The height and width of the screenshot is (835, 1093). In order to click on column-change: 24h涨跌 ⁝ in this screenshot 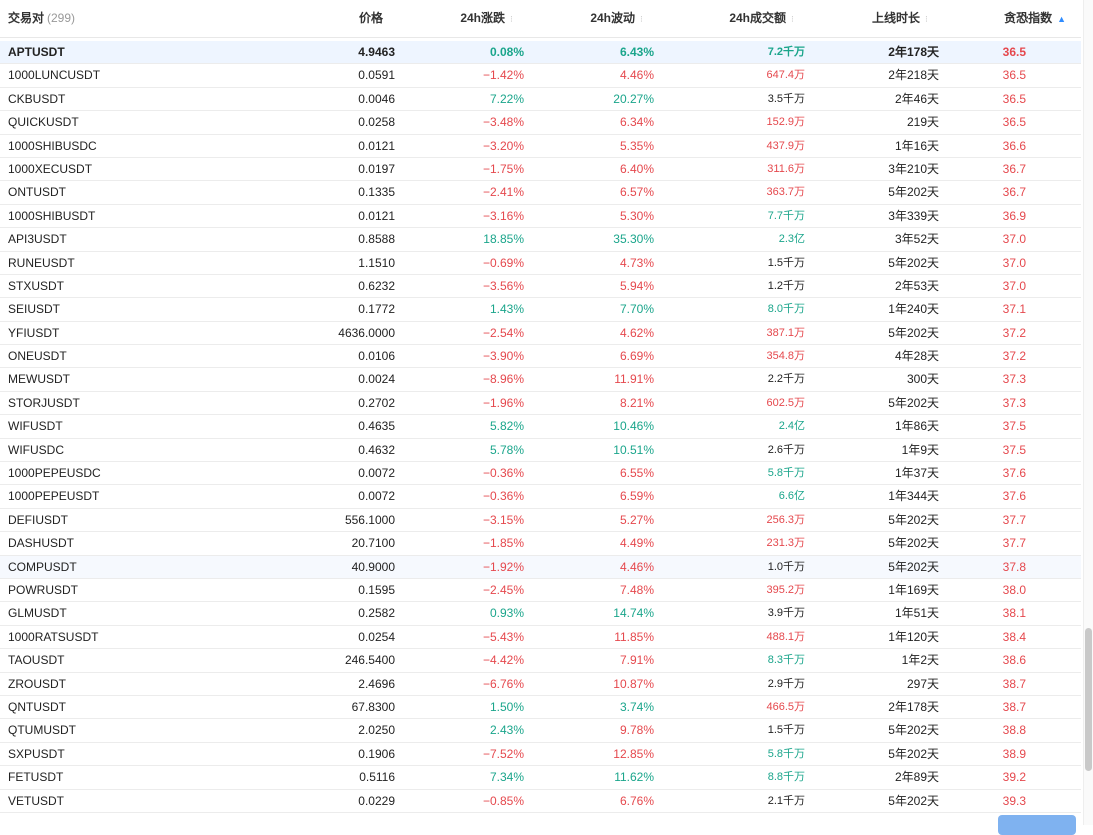, I will do `click(488, 18)`.